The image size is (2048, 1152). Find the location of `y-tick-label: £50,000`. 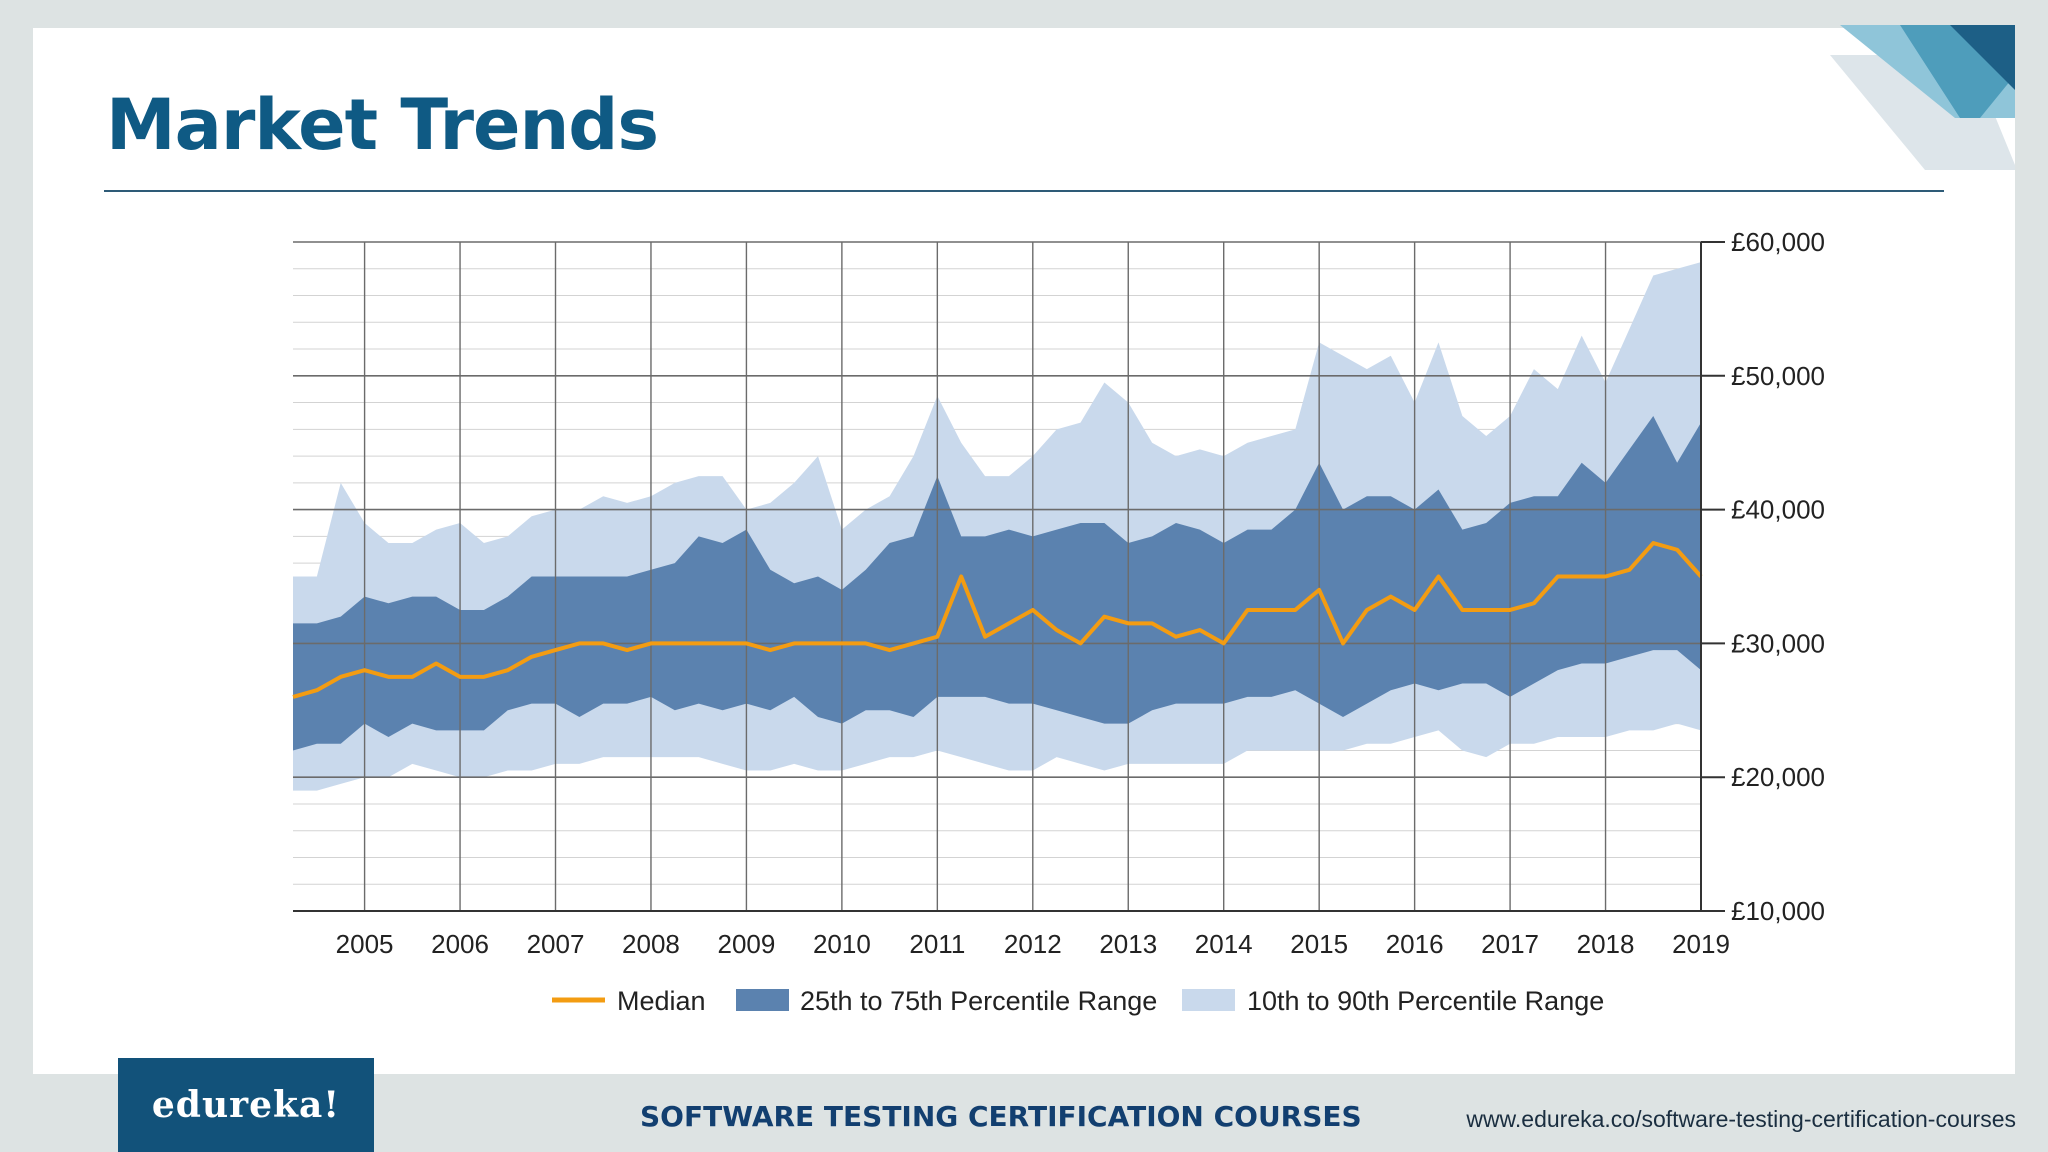

y-tick-label: £50,000 is located at coordinates (1778, 376).